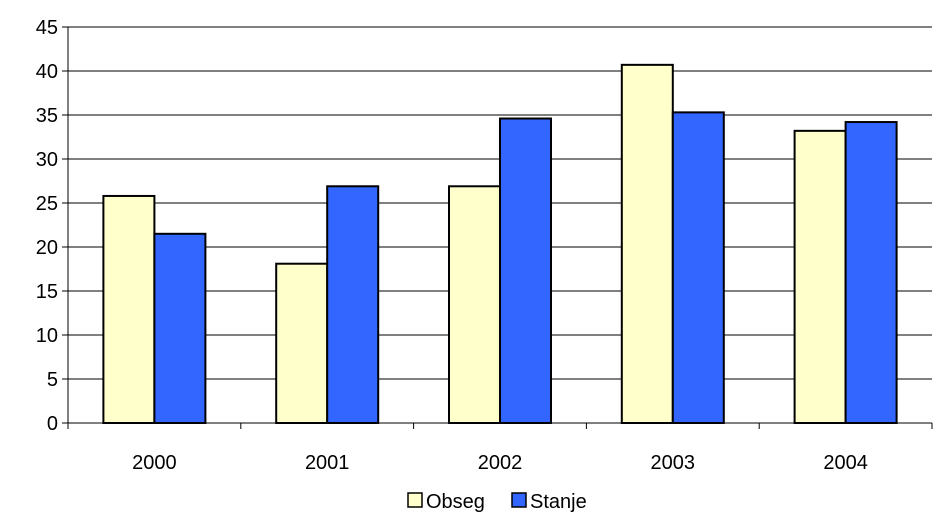 The image size is (948, 523). Describe the element at coordinates (500, 448) in the screenshot. I see `x-axis: 2000 2001 2002 2003 2004` at that location.